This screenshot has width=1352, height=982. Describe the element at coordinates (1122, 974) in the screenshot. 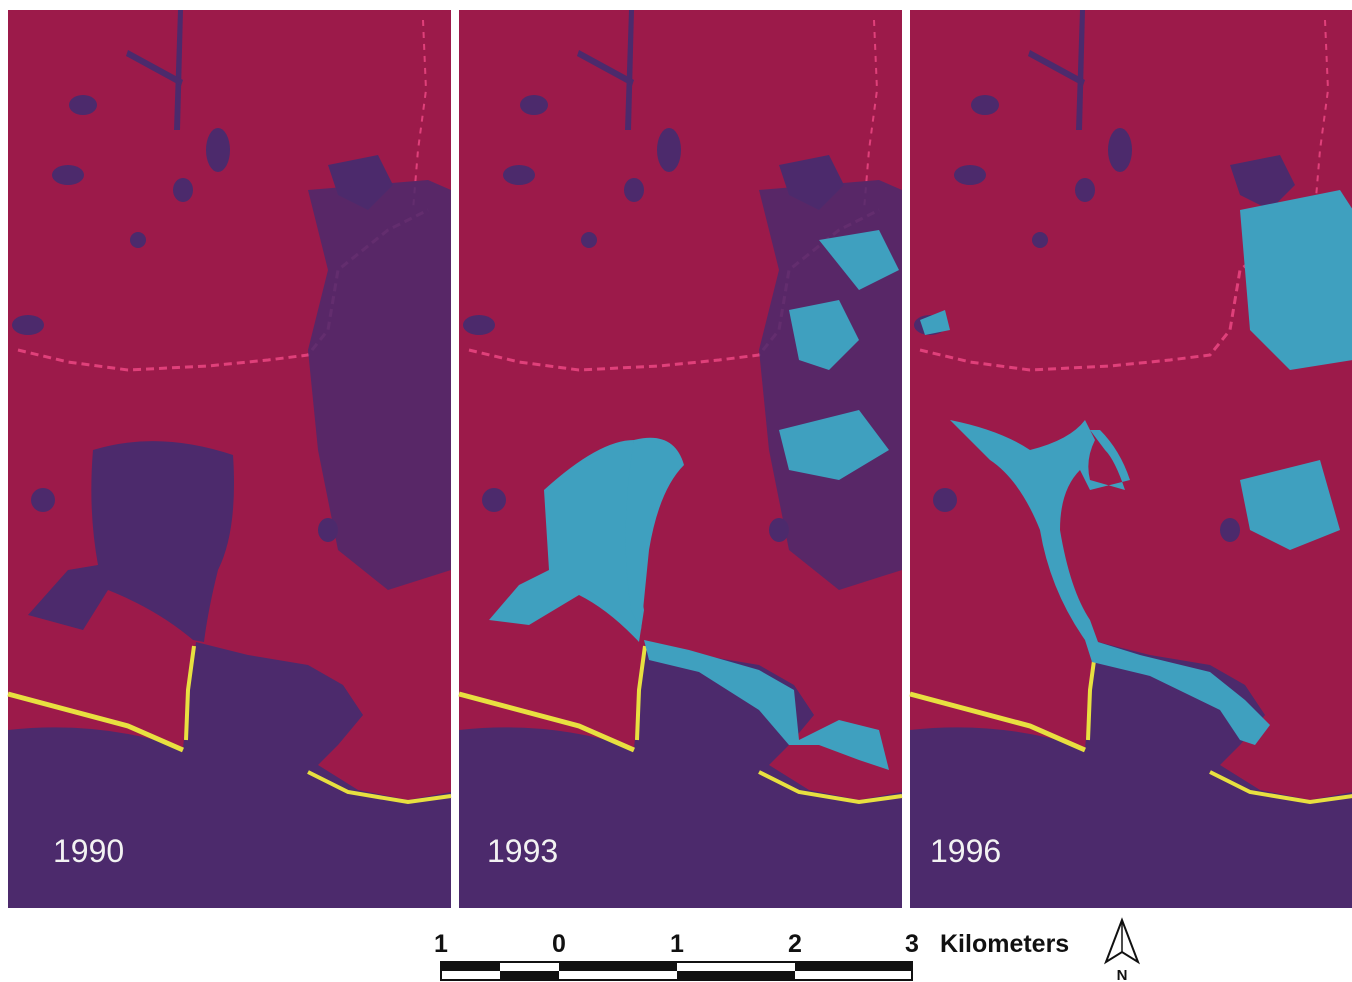

I see `north-label: N` at that location.